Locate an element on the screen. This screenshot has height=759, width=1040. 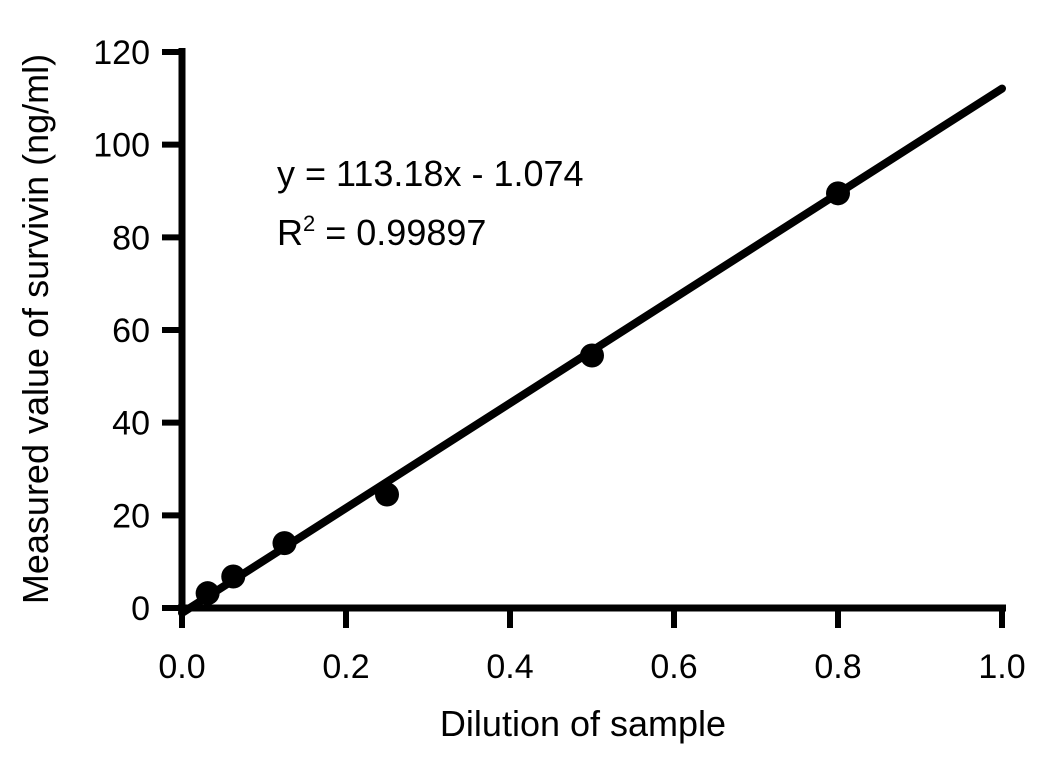
y-tick-label: 40 is located at coordinates (131, 424).